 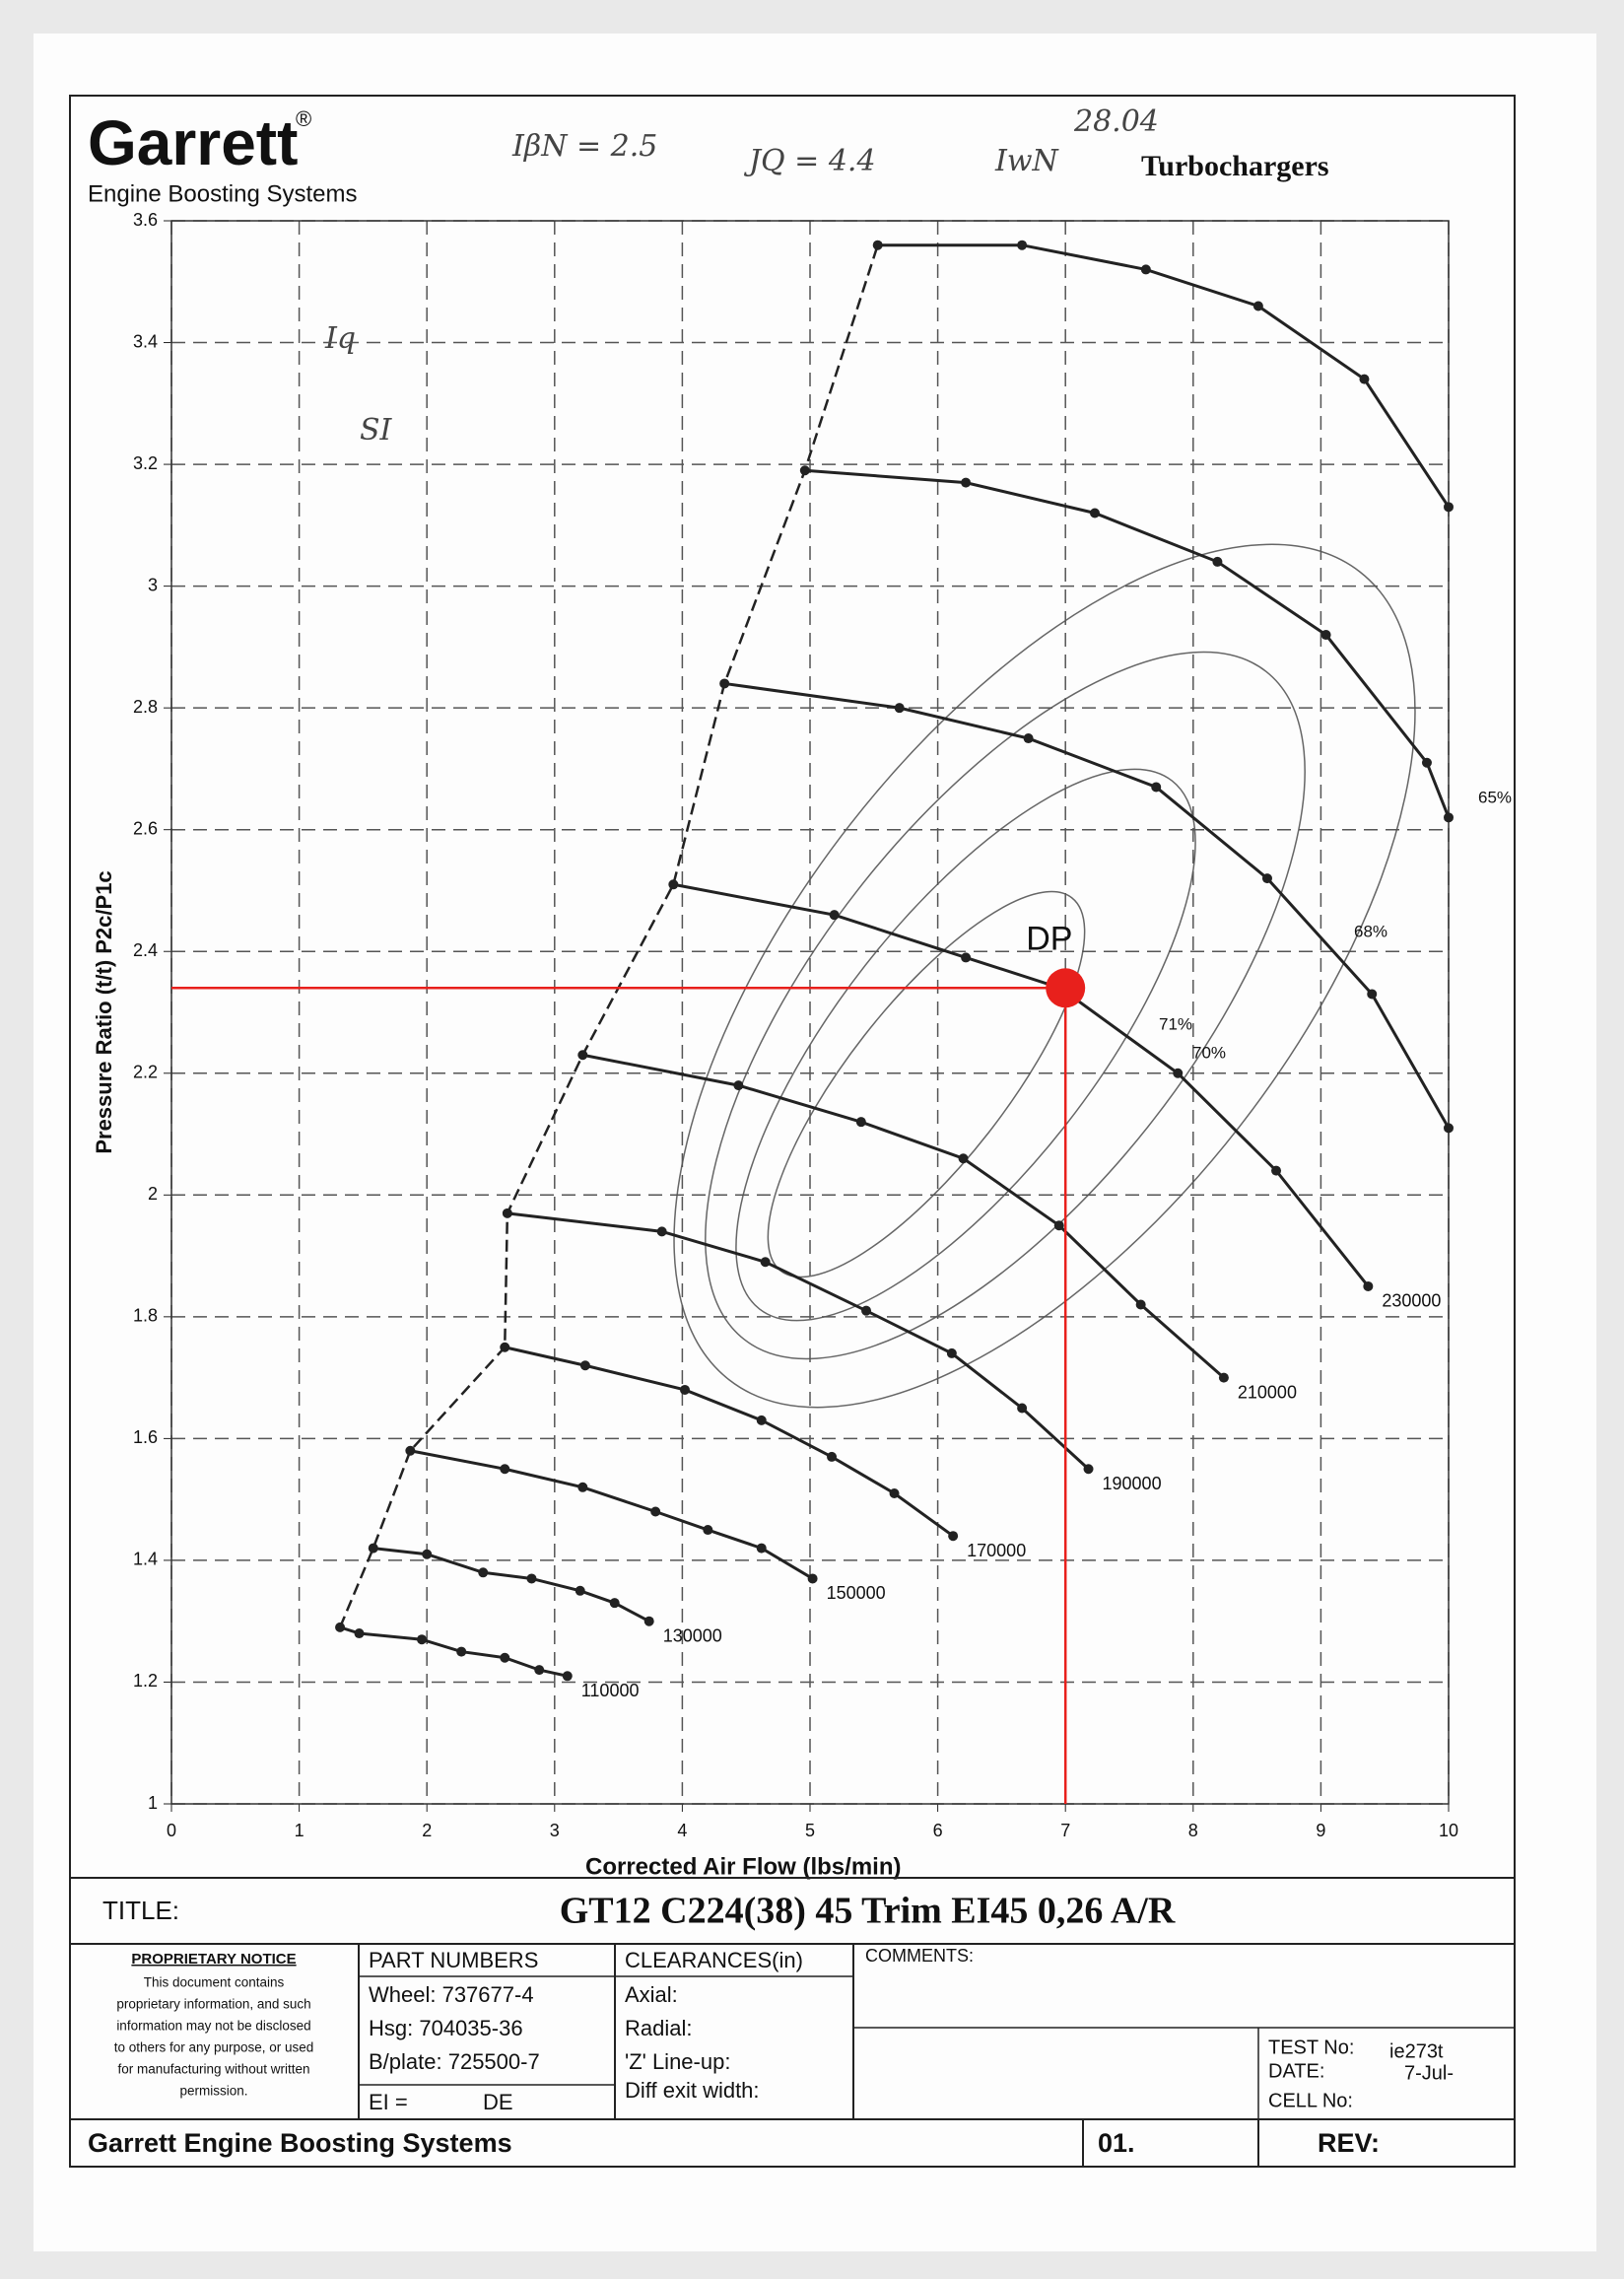 What do you see at coordinates (146, 463) in the screenshot?
I see `y-tick-label: 3.2` at bounding box center [146, 463].